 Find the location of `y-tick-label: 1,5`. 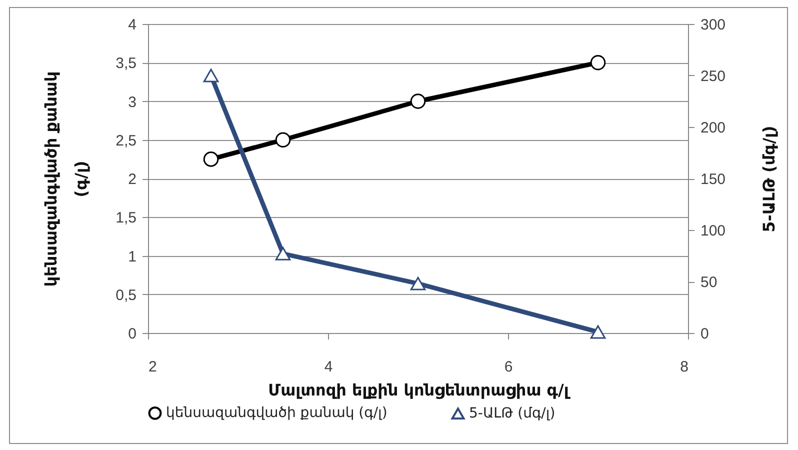

y-tick-label: 1,5 is located at coordinates (126, 218).